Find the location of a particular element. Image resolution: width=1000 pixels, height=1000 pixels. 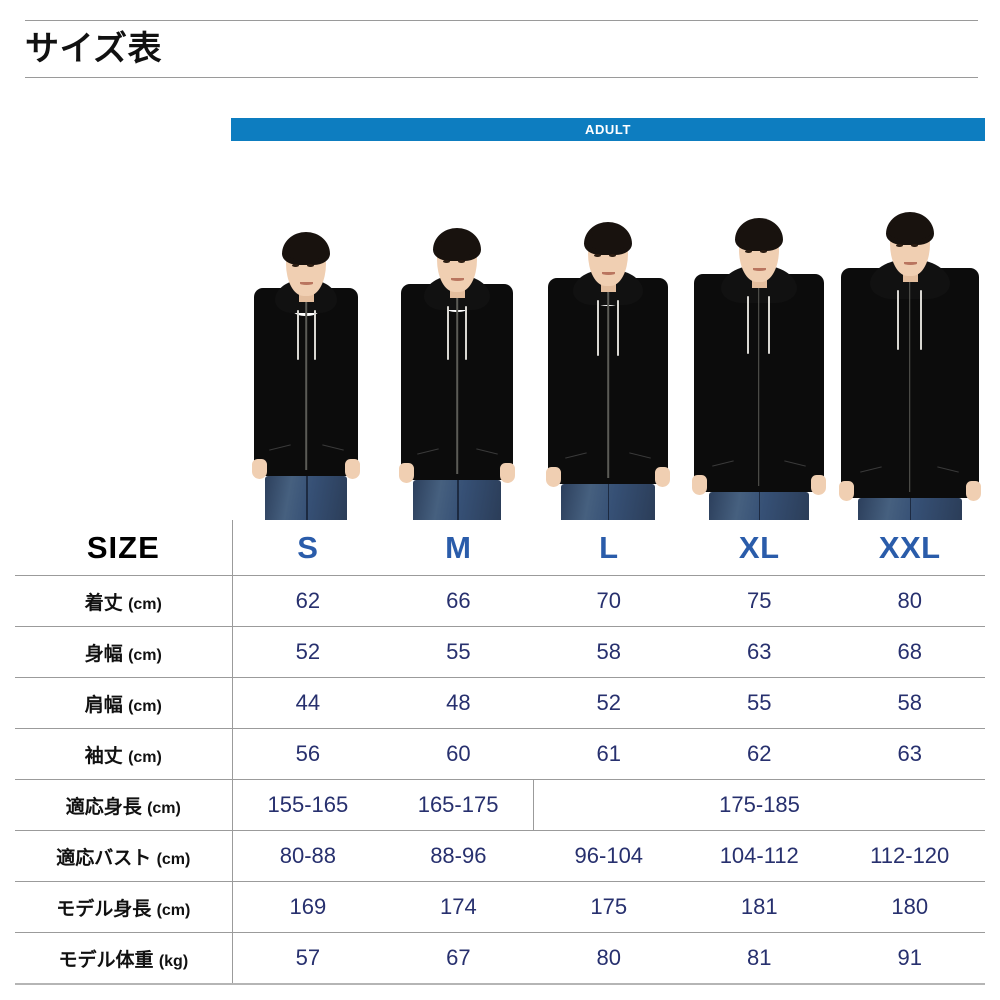

model-photo-m is located at coordinates (457, 335).